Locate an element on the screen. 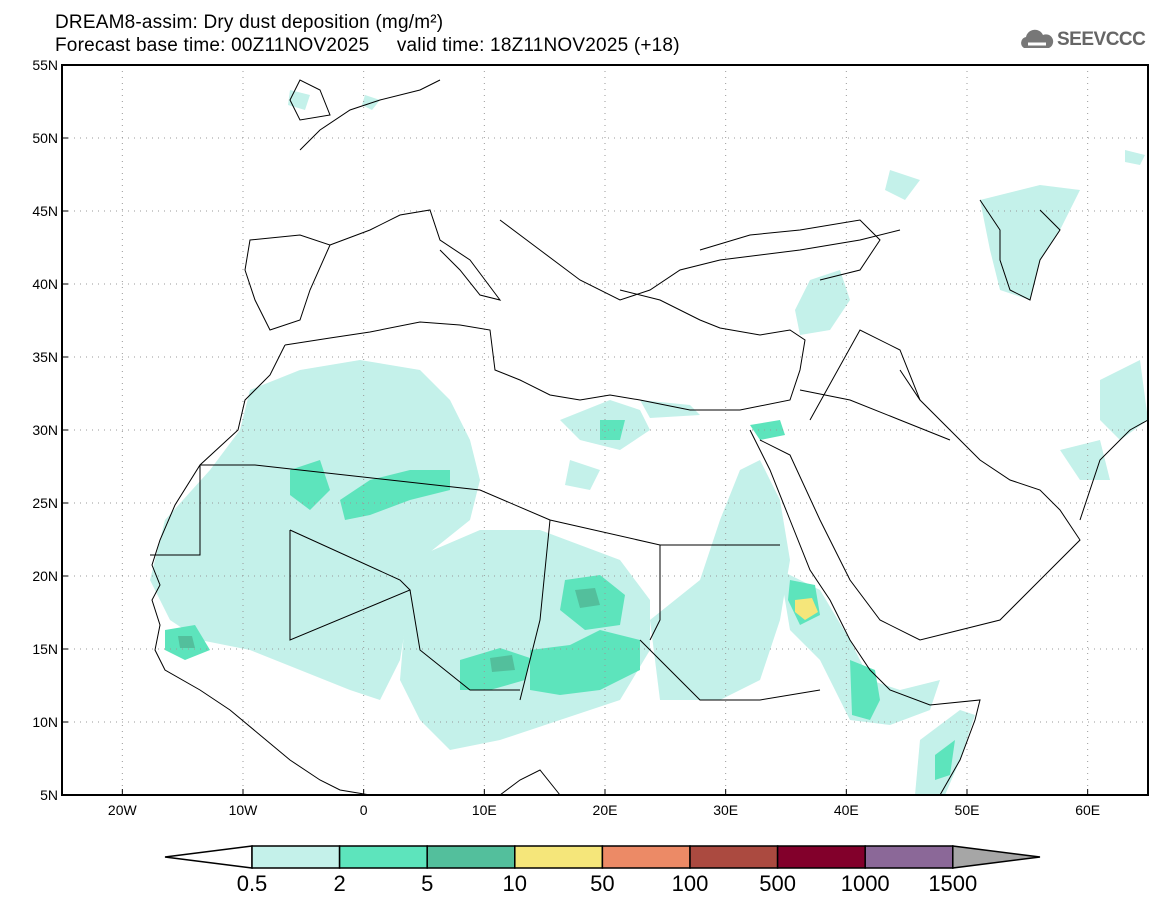  lat-tick-label: 30N is located at coordinates (45, 430).